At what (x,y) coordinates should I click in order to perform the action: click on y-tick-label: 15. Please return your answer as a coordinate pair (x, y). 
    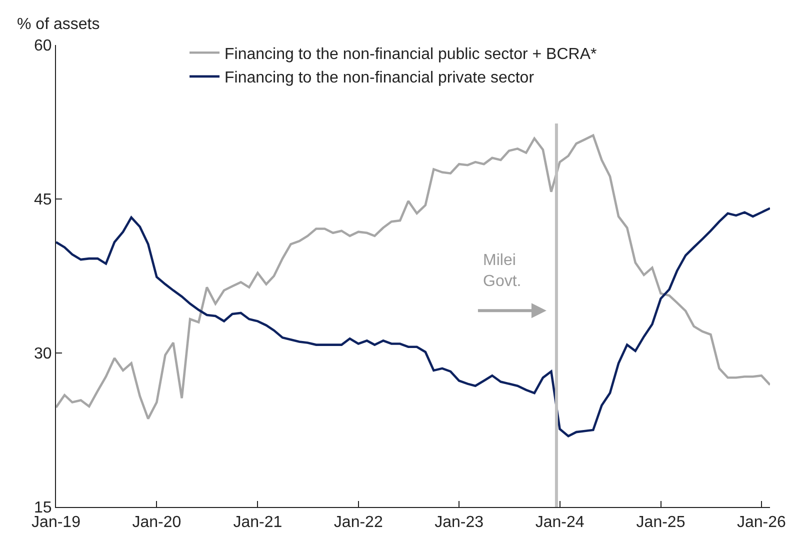
    Looking at the image, I should click on (43, 508).